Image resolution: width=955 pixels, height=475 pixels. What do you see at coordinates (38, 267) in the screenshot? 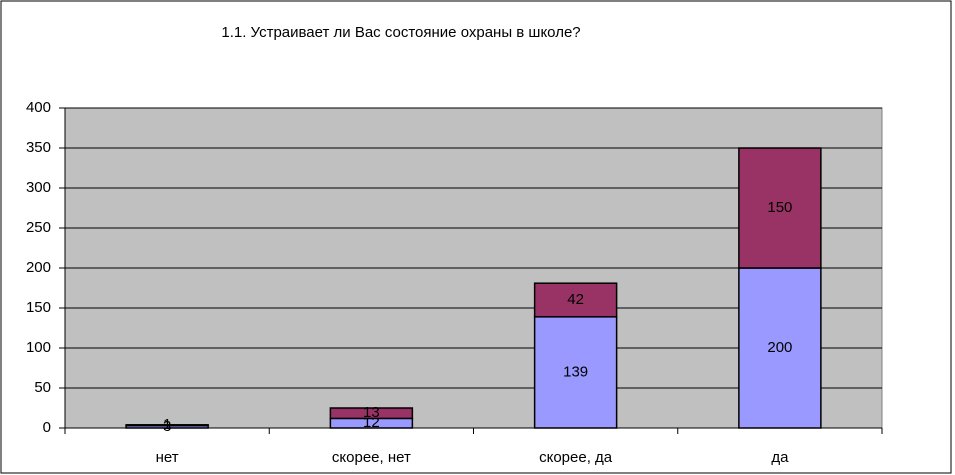
I see `y-tick-label: 200` at bounding box center [38, 267].